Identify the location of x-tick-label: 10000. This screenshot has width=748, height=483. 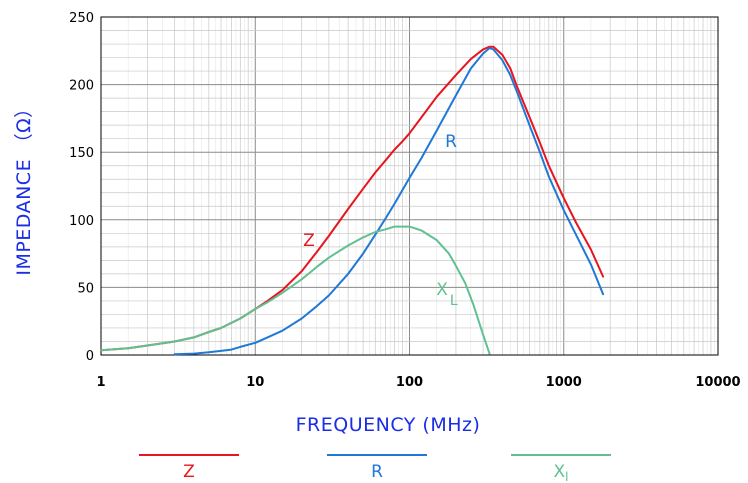
(717, 382).